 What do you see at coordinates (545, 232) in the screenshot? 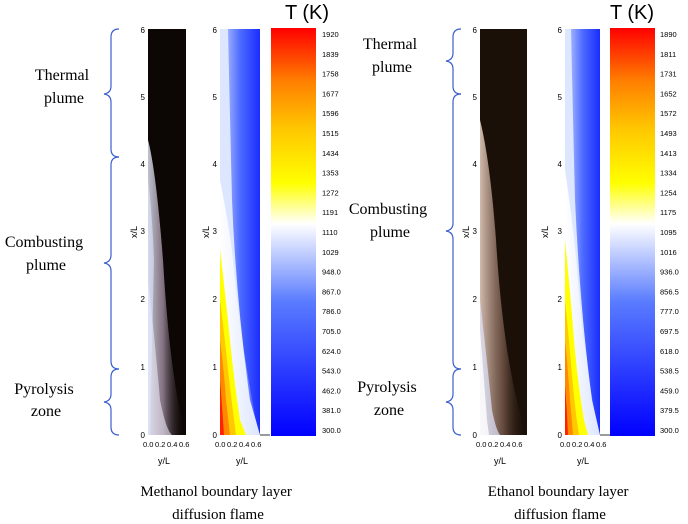
I see `ethanol-temp-x-axis-label: x/L` at bounding box center [545, 232].